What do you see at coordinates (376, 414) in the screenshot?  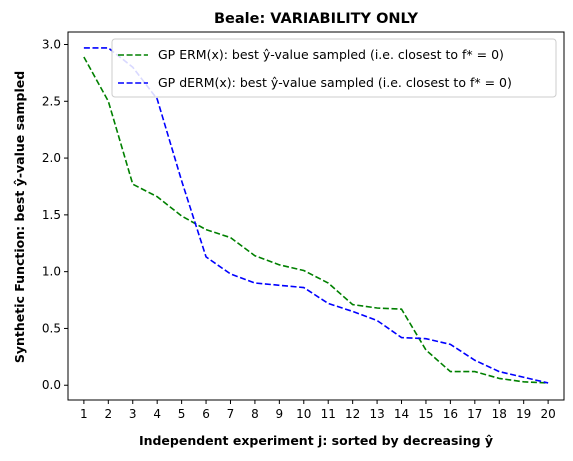 I see `x-tick-label: 13` at bounding box center [376, 414].